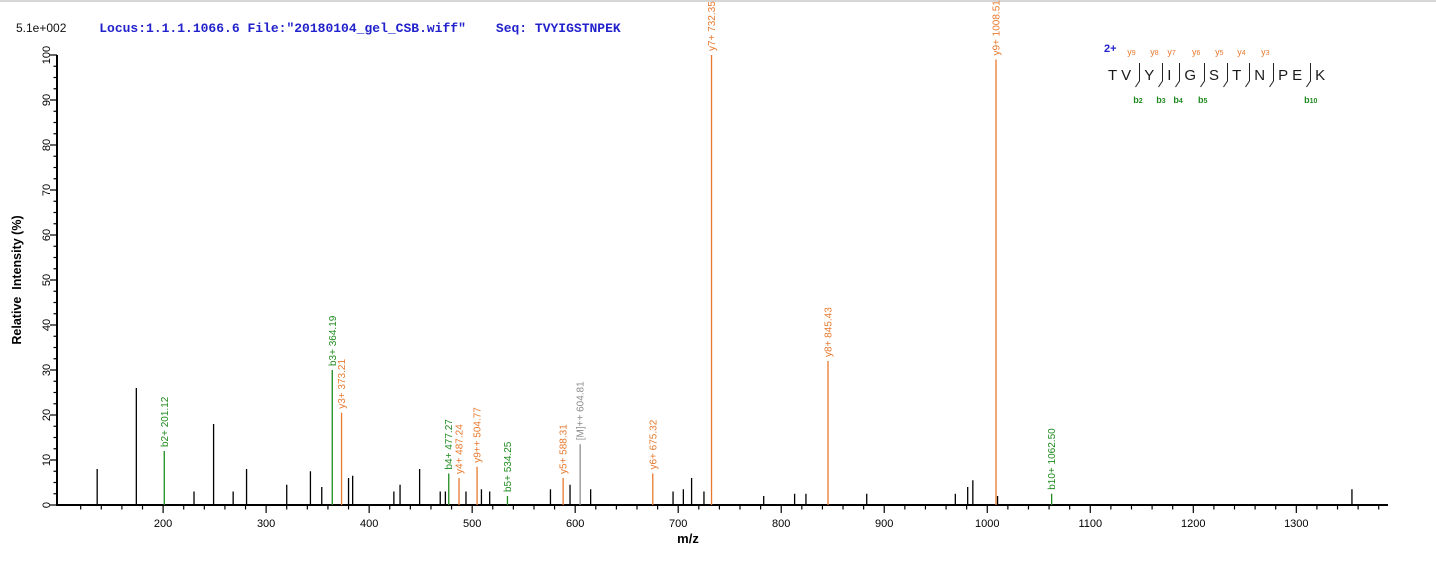 The image size is (1436, 562). I want to click on peak-label: y3+ 373.21, so click(342, 384).